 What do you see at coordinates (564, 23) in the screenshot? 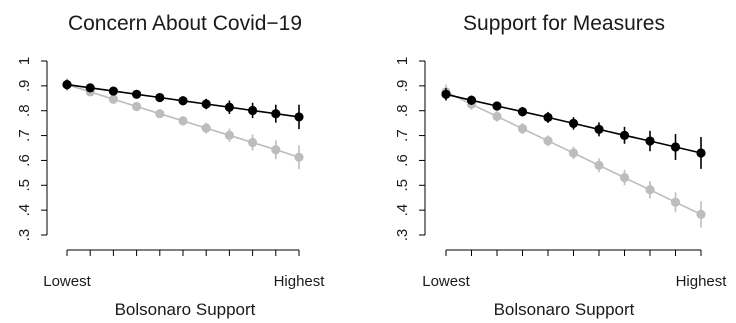
I see `chart-title: Support for Measures` at bounding box center [564, 23].